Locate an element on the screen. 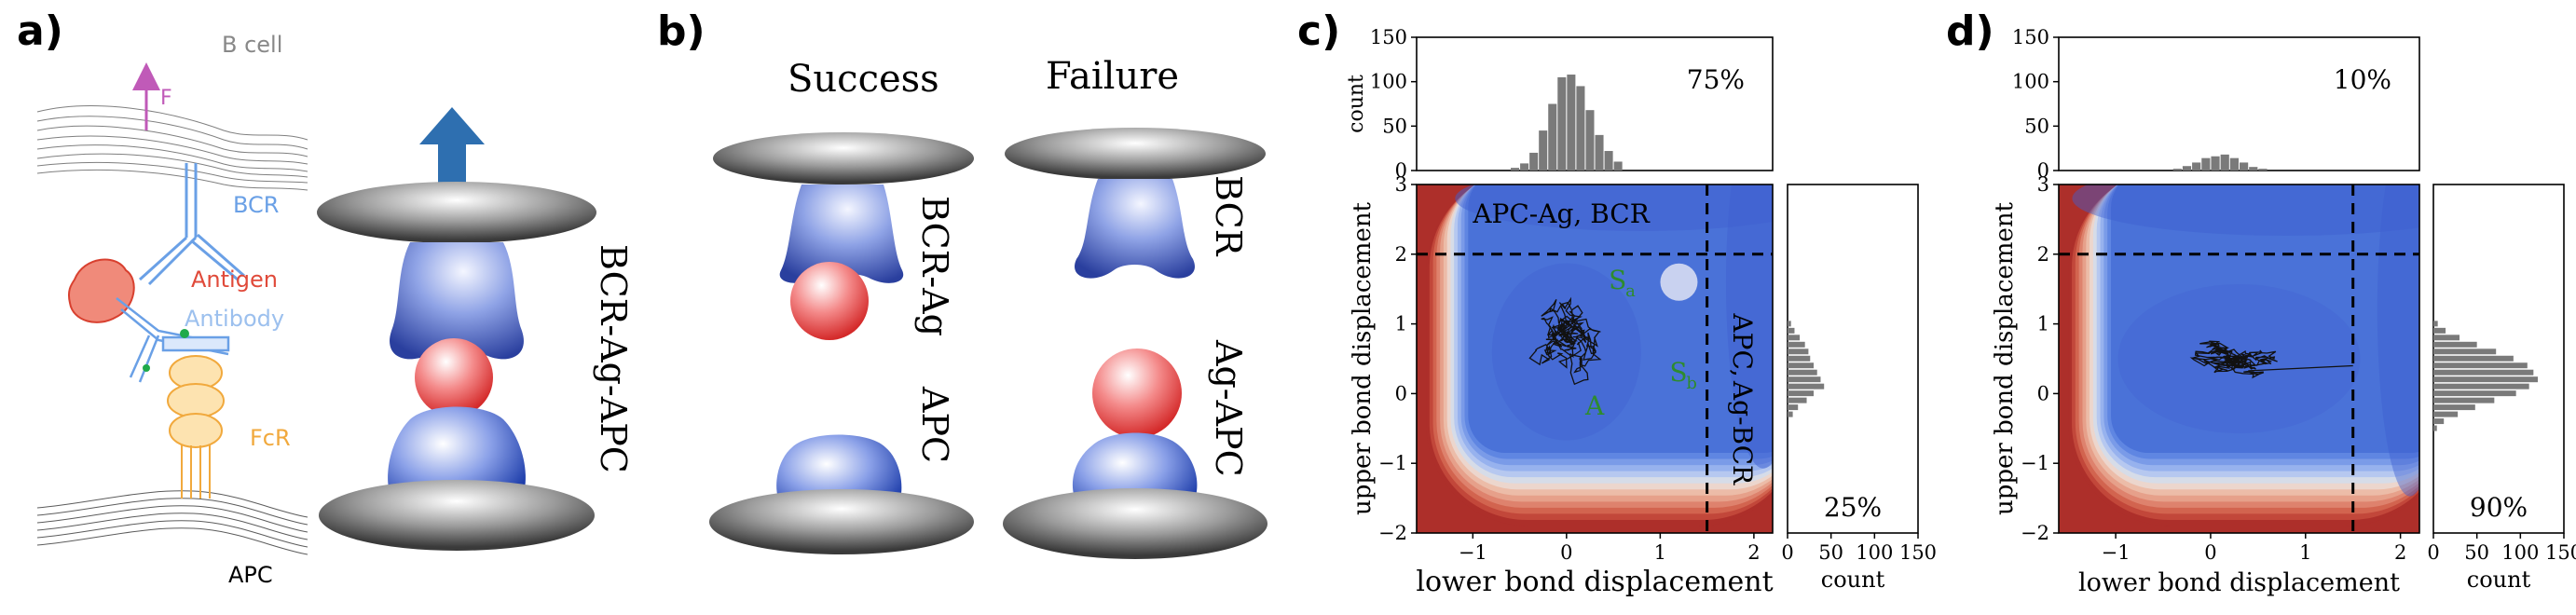 The width and height of the screenshot is (2576, 615). panel_c-ylabel: upper bond displacement is located at coordinates (1363, 358).